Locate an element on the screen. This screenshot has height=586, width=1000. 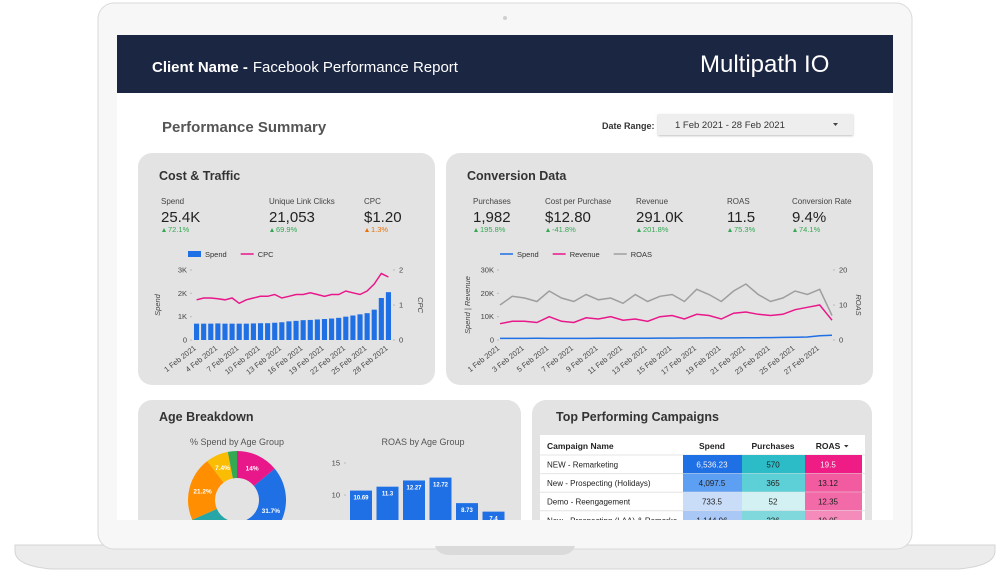
column-header: ROAS is located at coordinates (828, 446).